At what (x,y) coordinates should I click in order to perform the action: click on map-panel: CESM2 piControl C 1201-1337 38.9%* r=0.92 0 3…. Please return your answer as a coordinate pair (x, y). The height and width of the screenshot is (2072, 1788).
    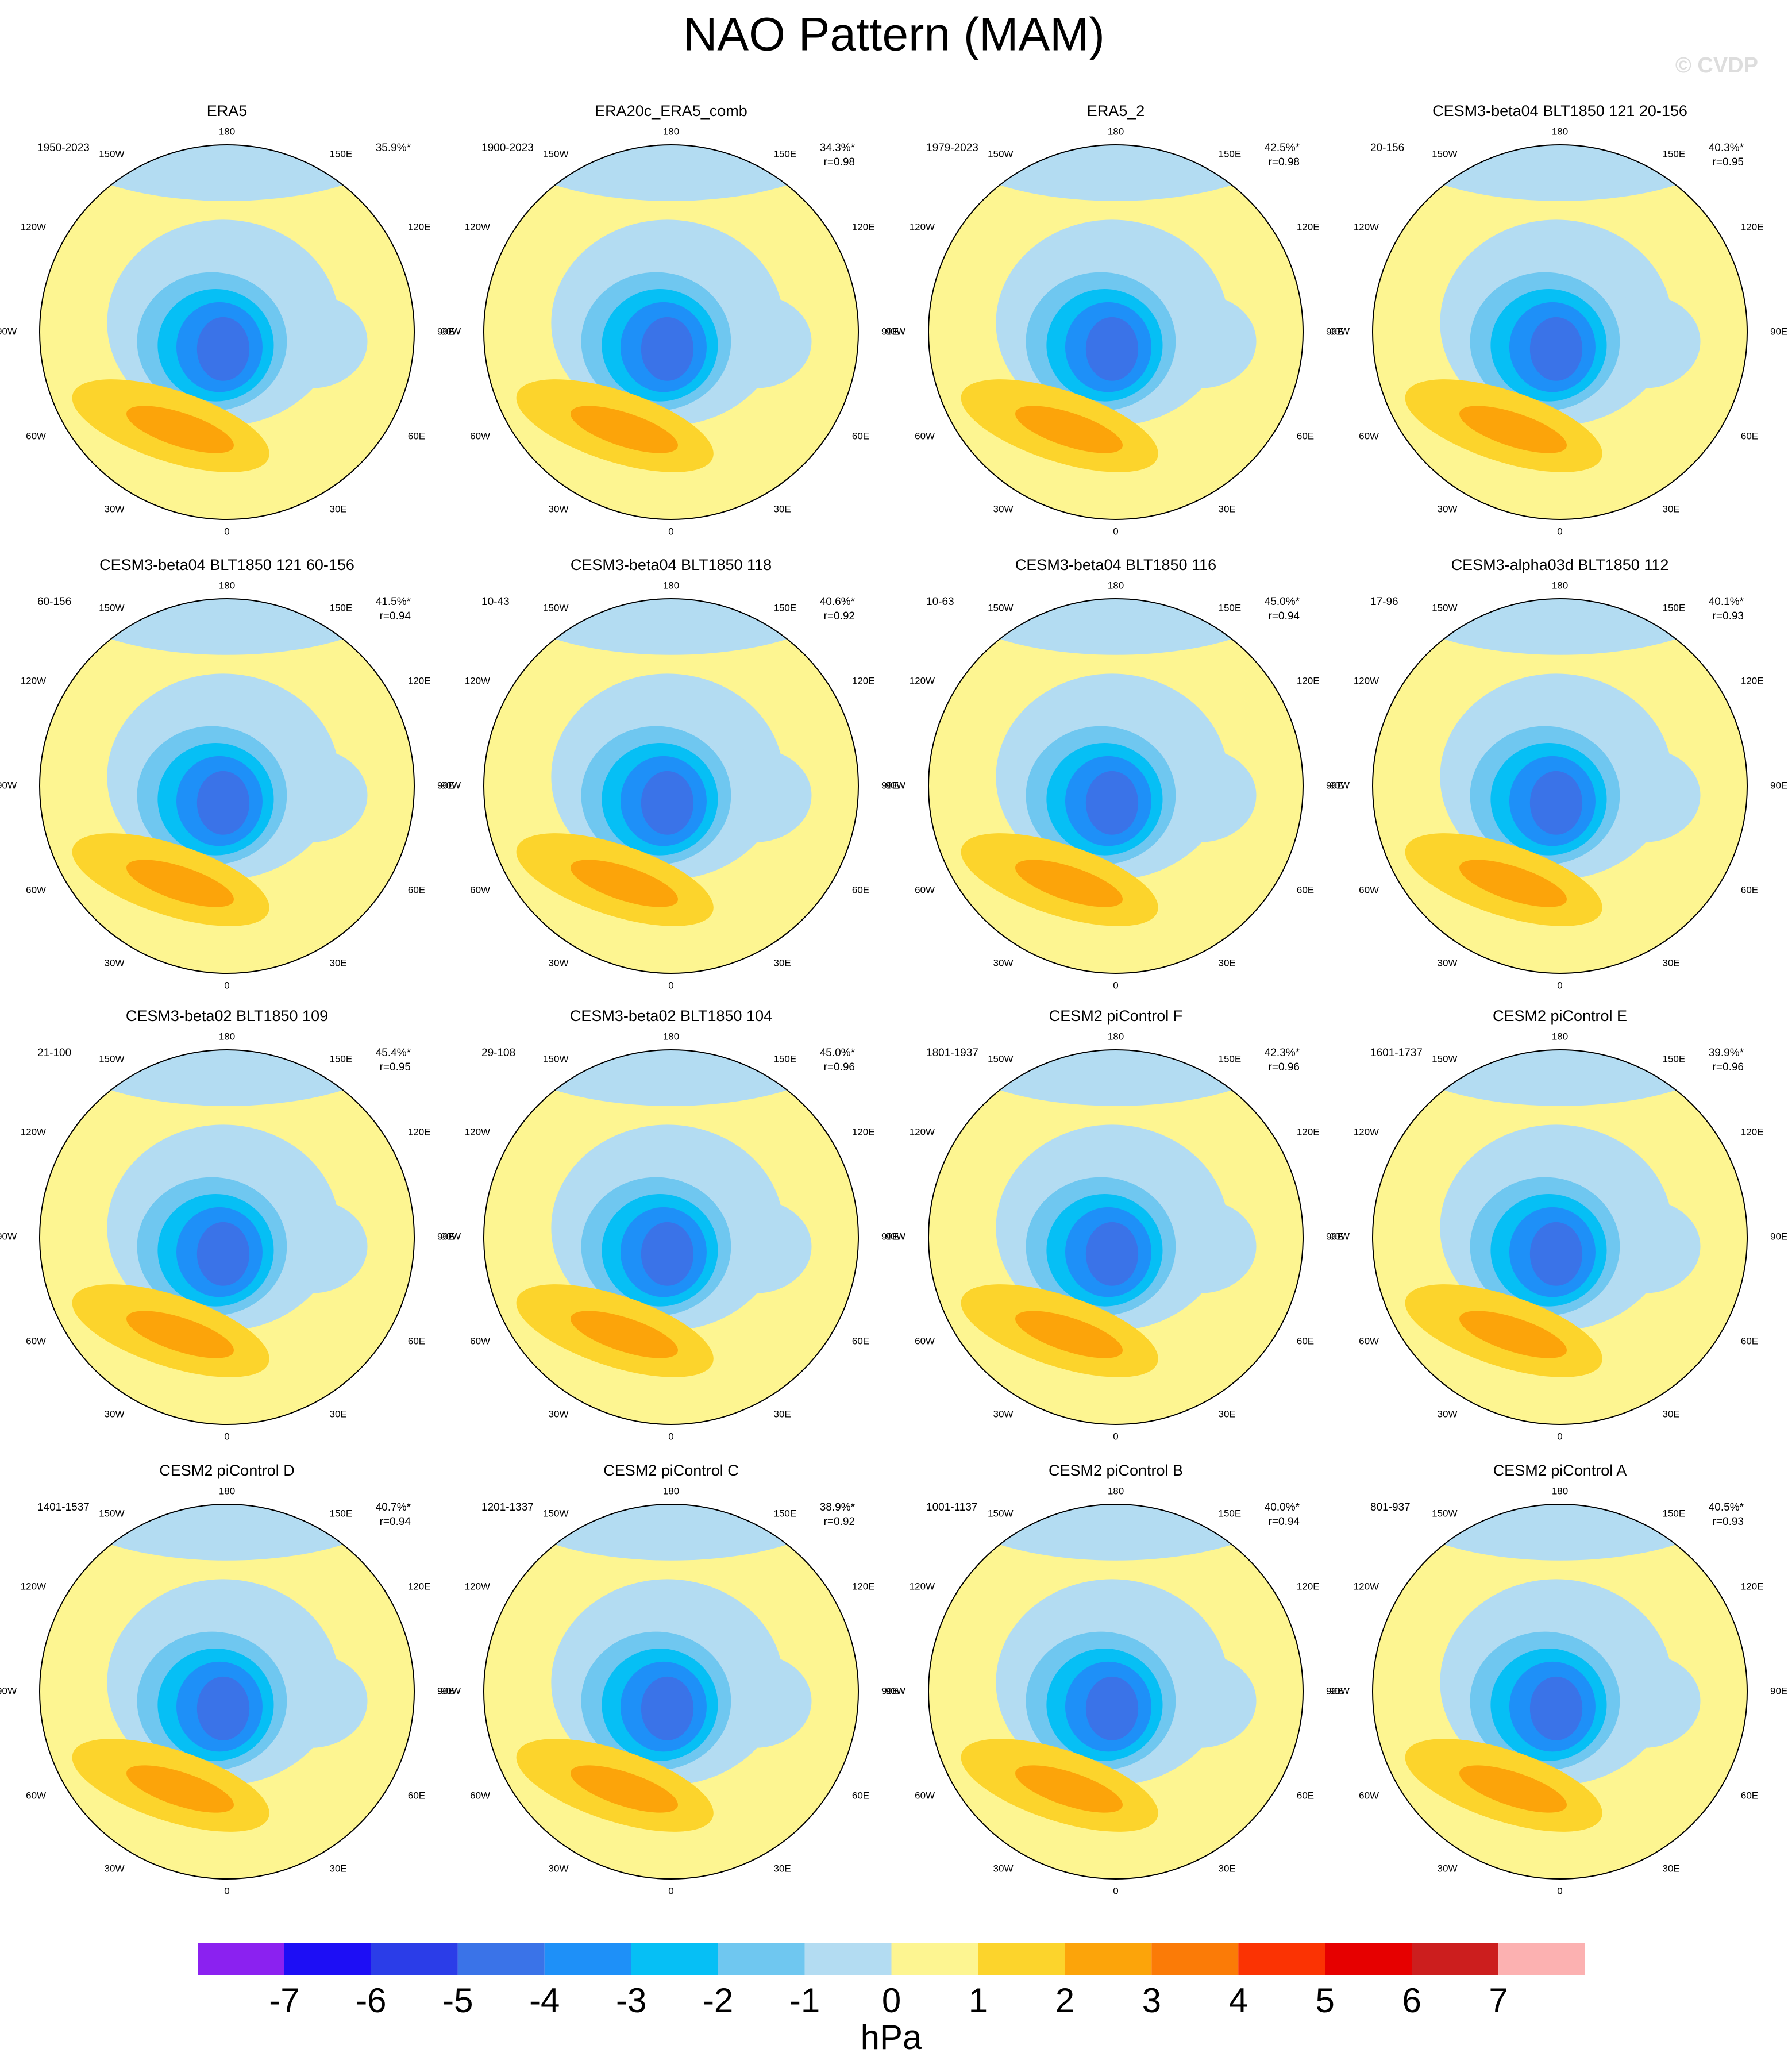
    Looking at the image, I should click on (670, 1679).